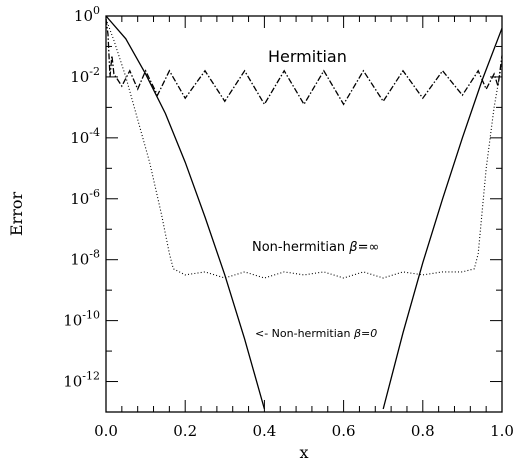 The height and width of the screenshot is (464, 518). Describe the element at coordinates (81, 380) in the screenshot. I see `y-tick-label: 10⁻¹²` at that location.